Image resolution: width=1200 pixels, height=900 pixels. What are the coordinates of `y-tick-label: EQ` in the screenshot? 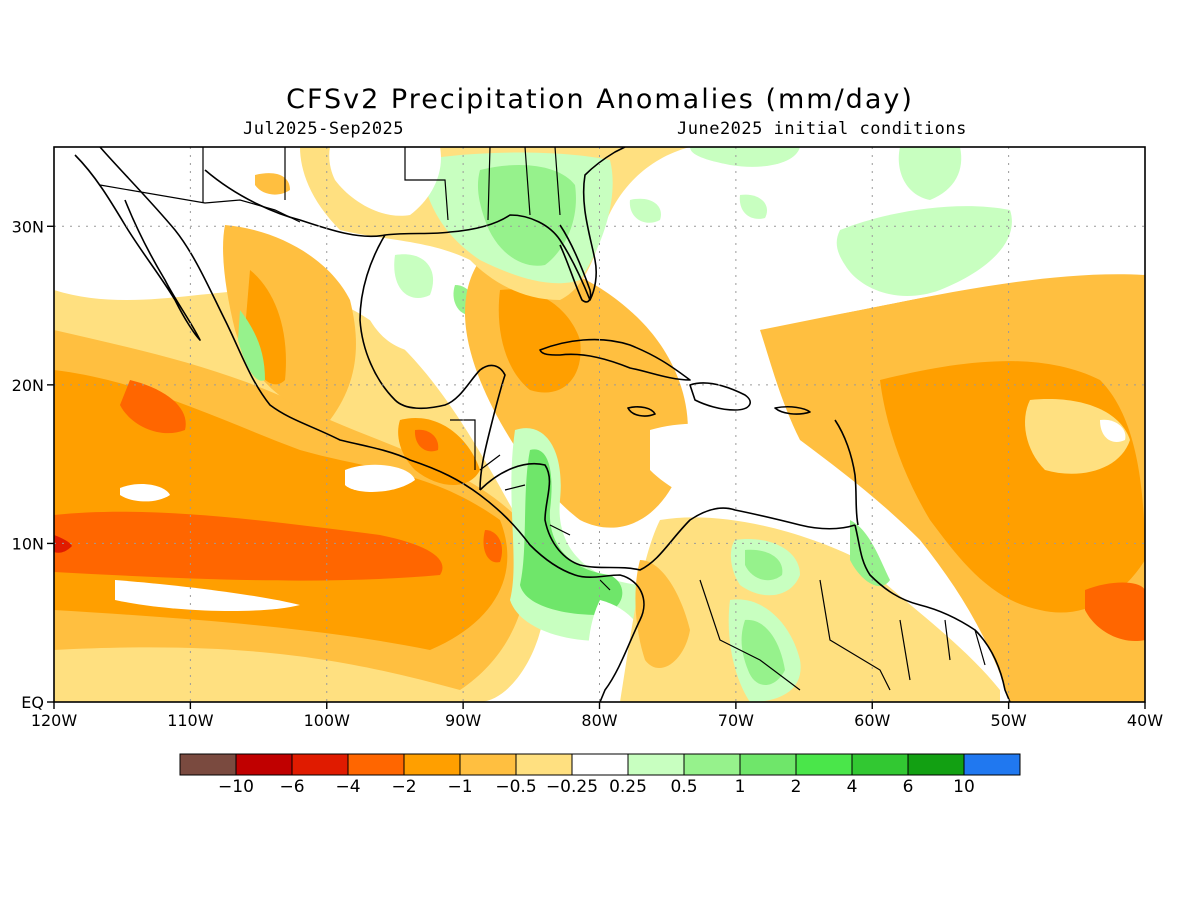 It's located at (32, 702).